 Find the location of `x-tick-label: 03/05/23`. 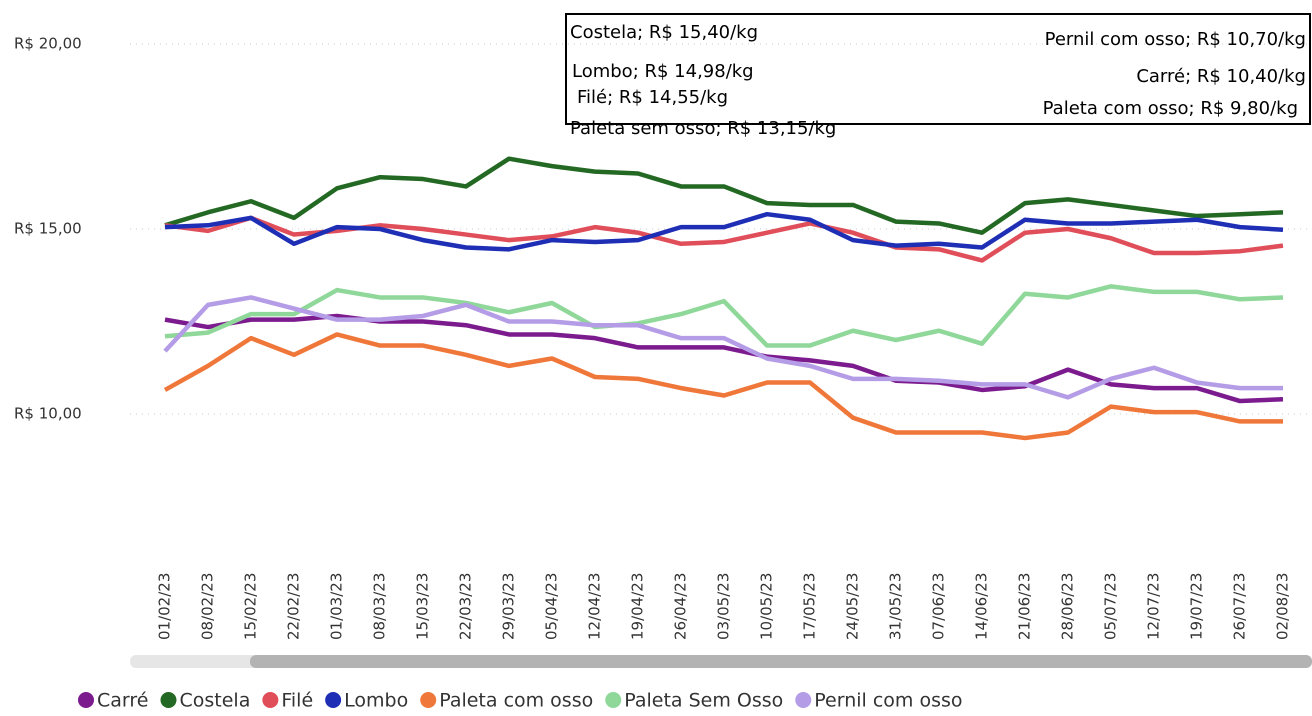

x-tick-label: 03/05/23 is located at coordinates (724, 606).